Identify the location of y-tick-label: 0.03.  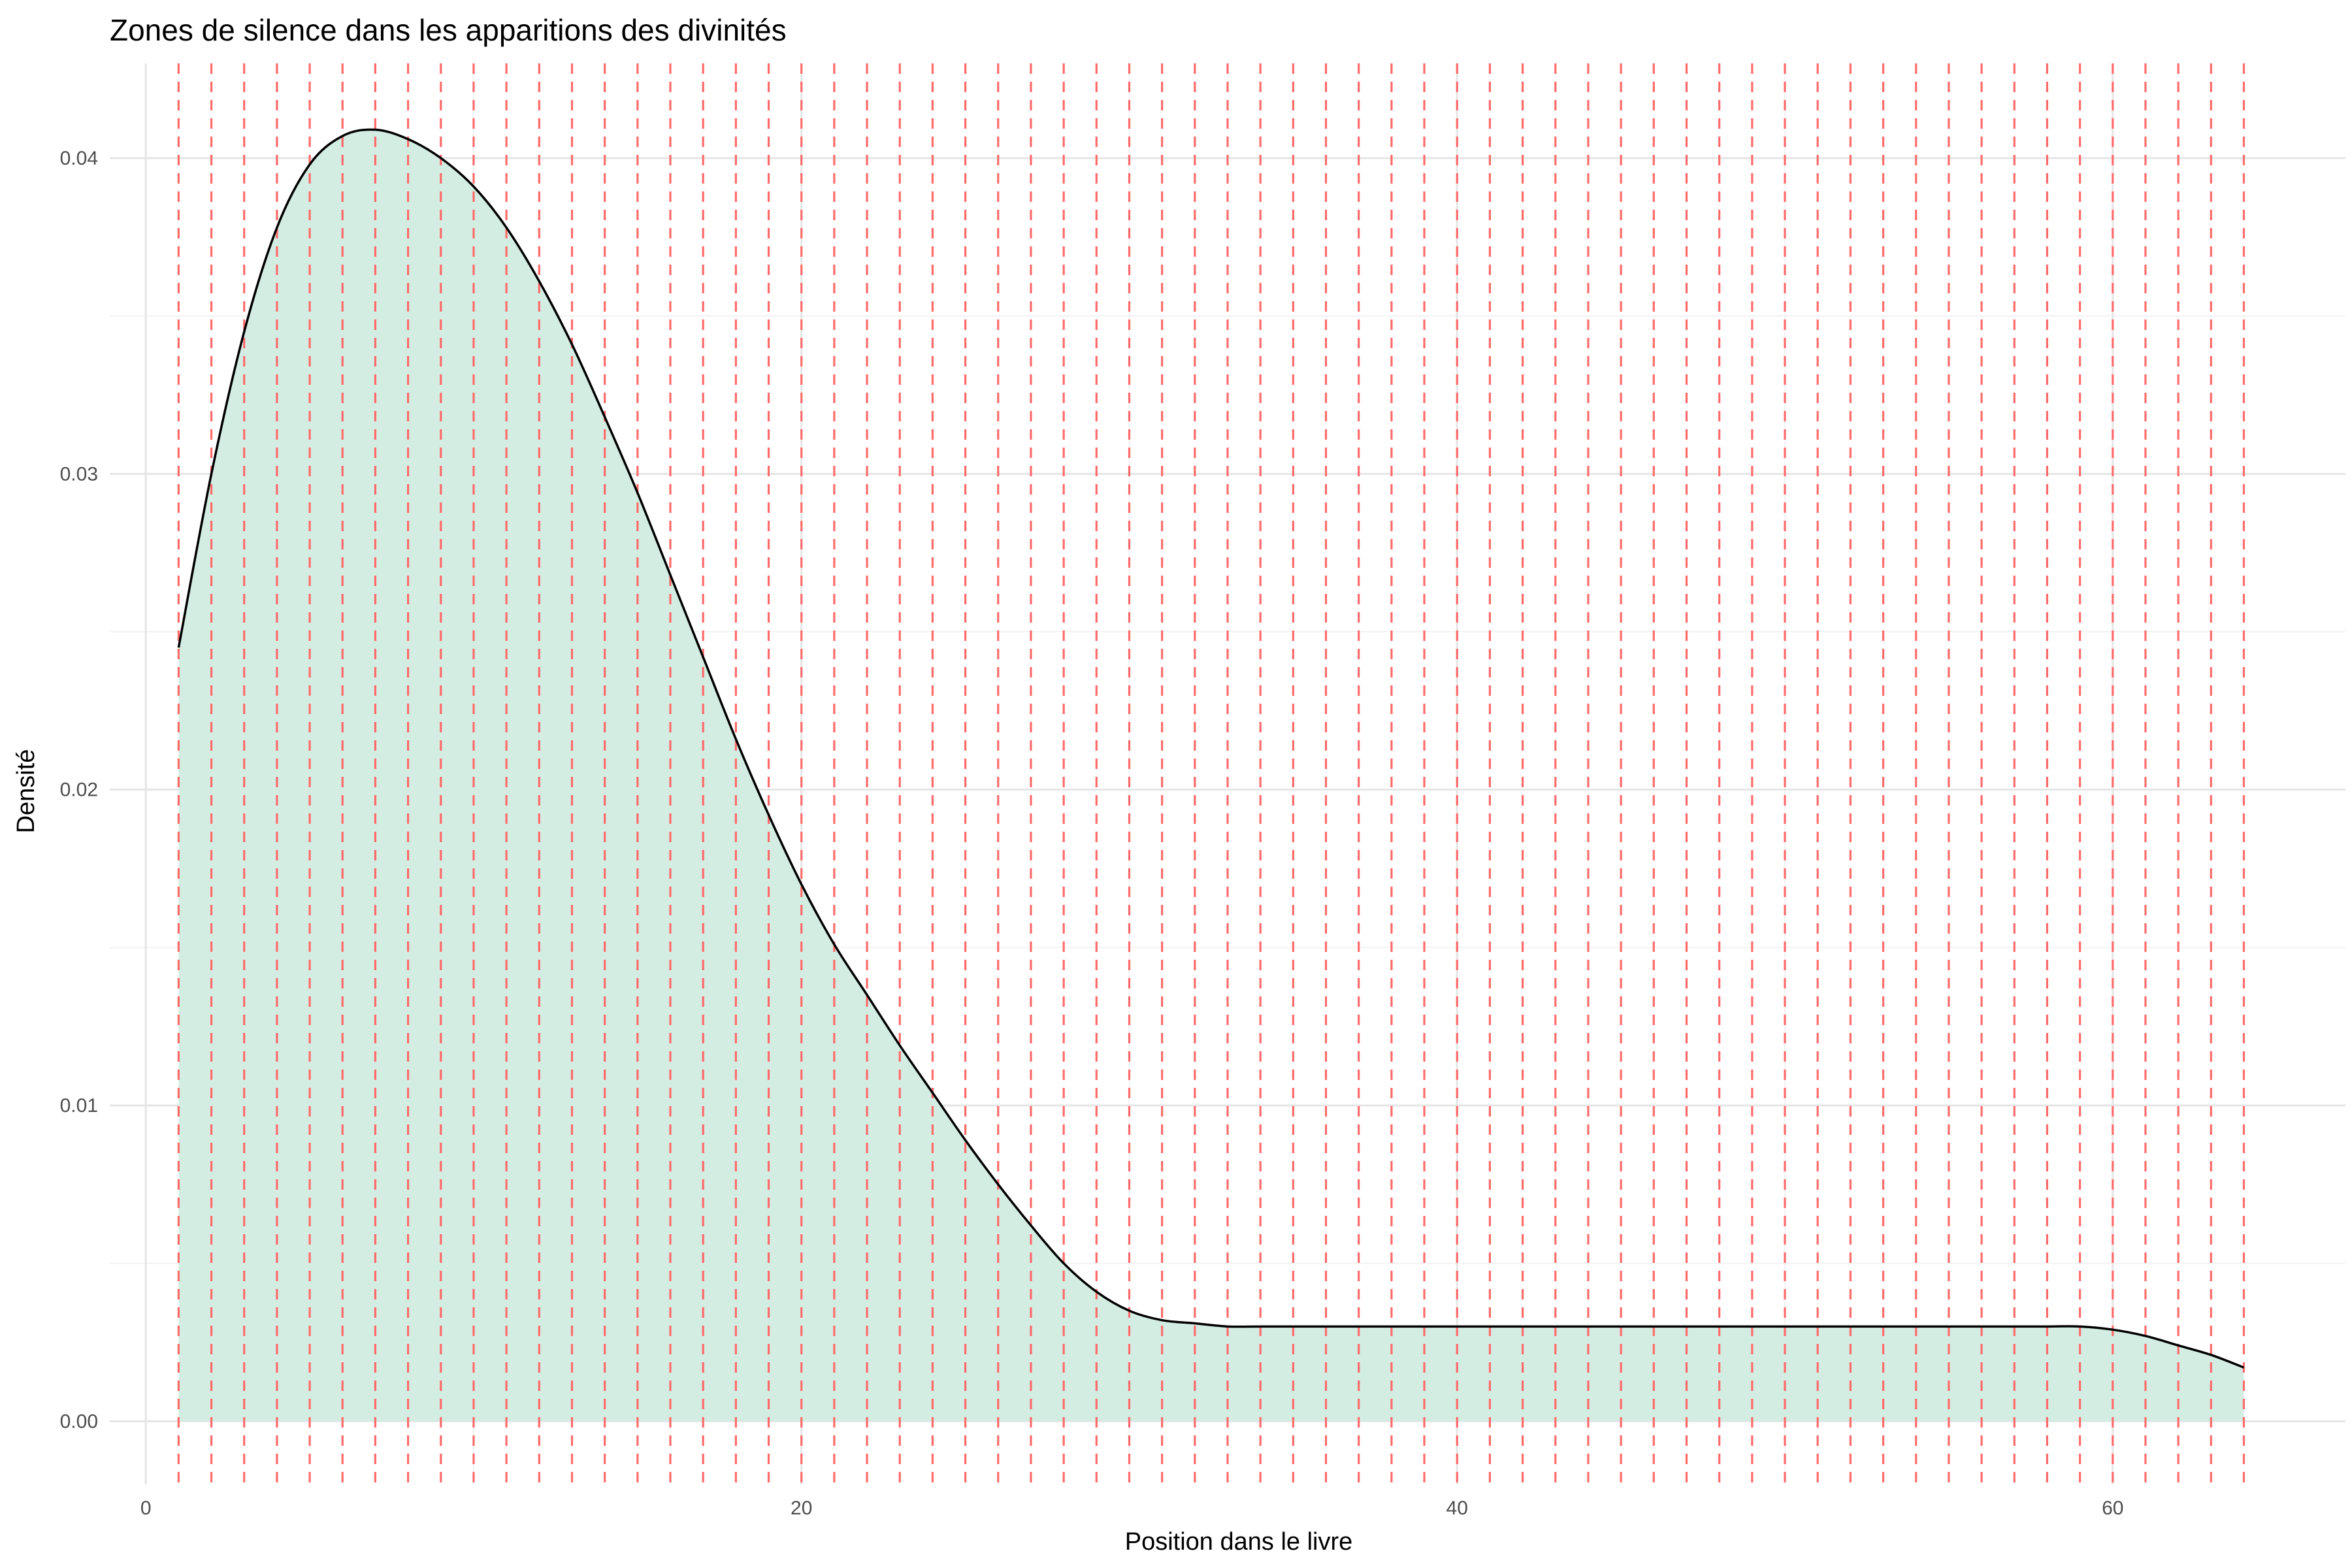
(79, 474).